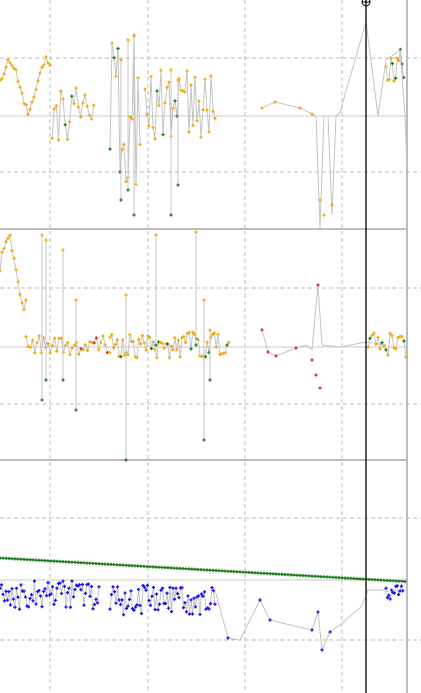 Image resolution: width=421 pixels, height=693 pixels. Describe the element at coordinates (228, 638) in the screenshot. I see `bottom-sparse-point` at that location.